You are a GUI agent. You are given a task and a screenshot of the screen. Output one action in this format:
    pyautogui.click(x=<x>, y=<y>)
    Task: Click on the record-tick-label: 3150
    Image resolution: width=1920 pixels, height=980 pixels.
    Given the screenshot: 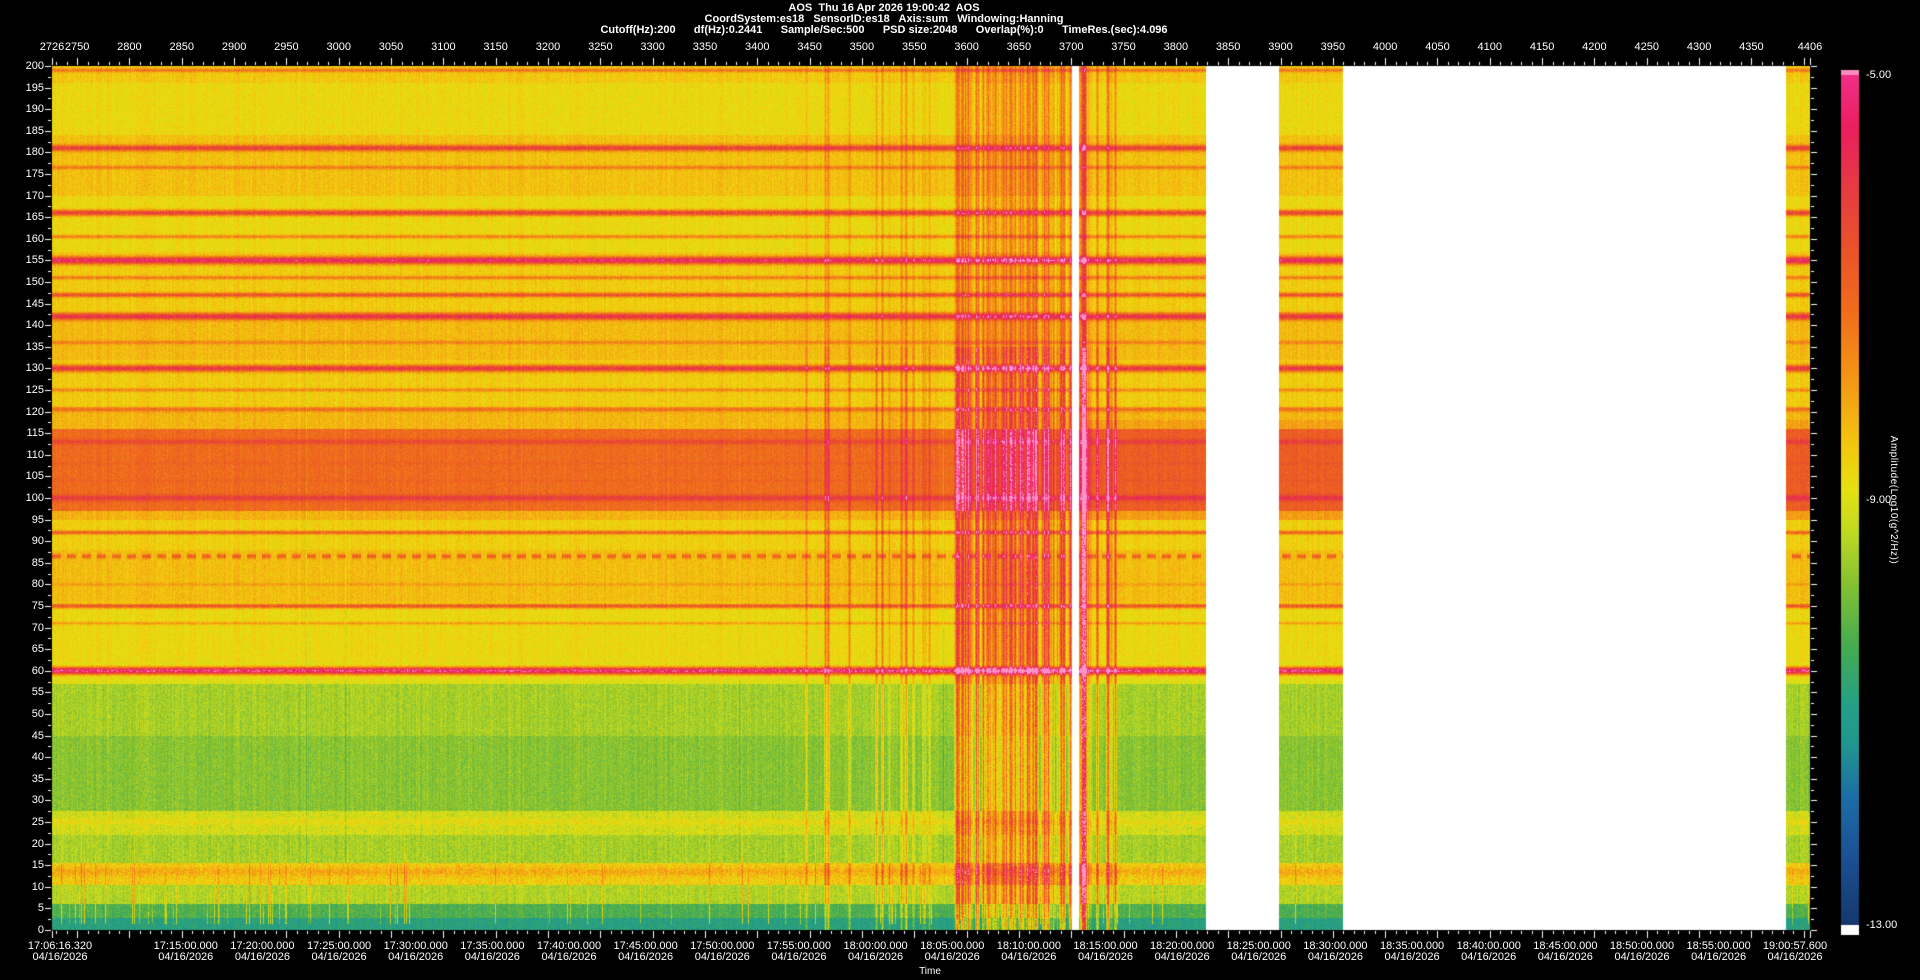 What is the action you would take?
    pyautogui.click(x=495, y=47)
    